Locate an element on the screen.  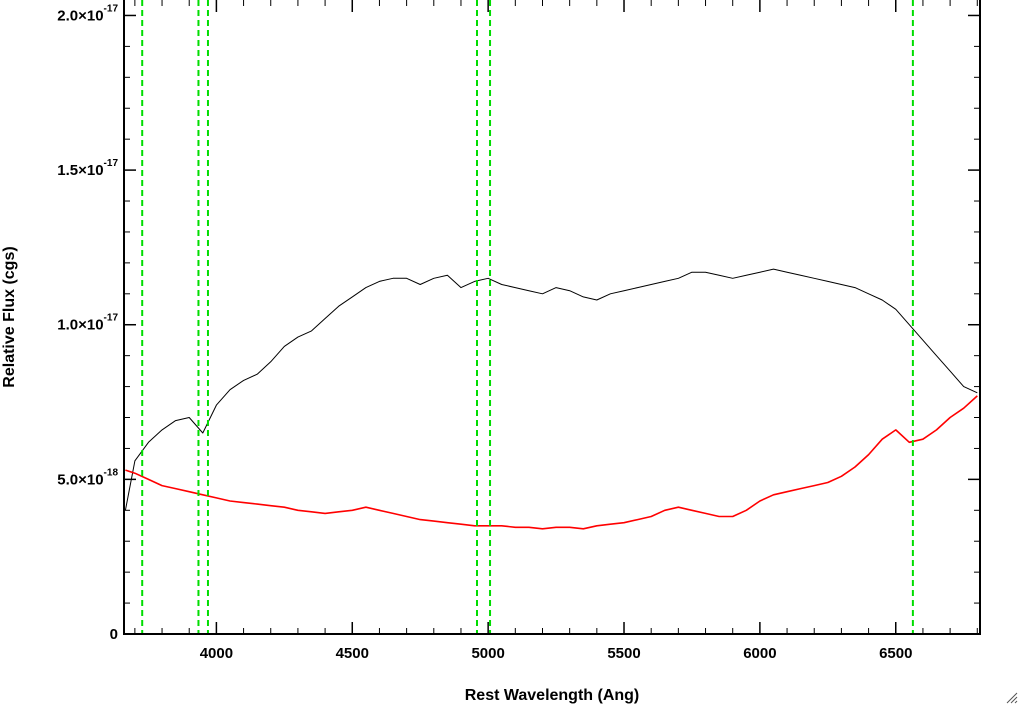
resize-grip-icon is located at coordinates (1011, 697).